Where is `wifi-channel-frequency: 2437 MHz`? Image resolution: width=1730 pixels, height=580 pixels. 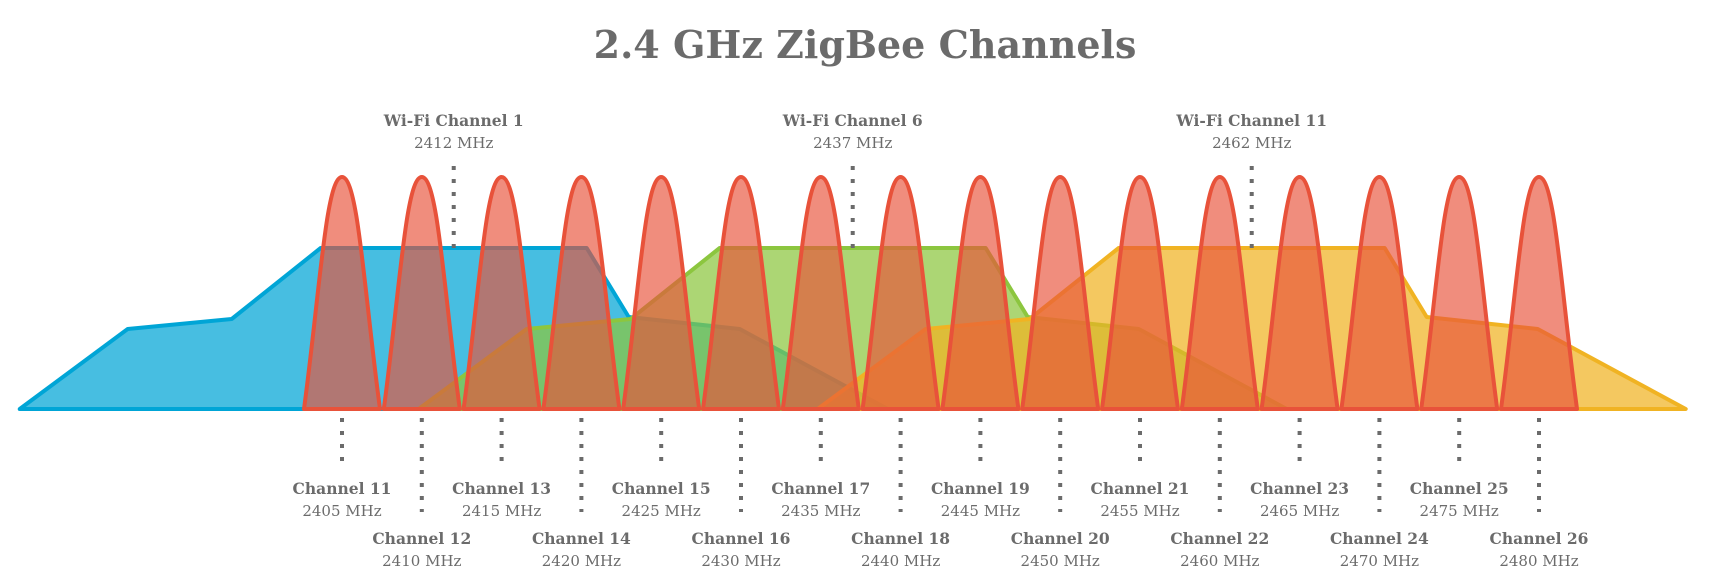
wifi-channel-frequency: 2437 MHz is located at coordinates (852, 143).